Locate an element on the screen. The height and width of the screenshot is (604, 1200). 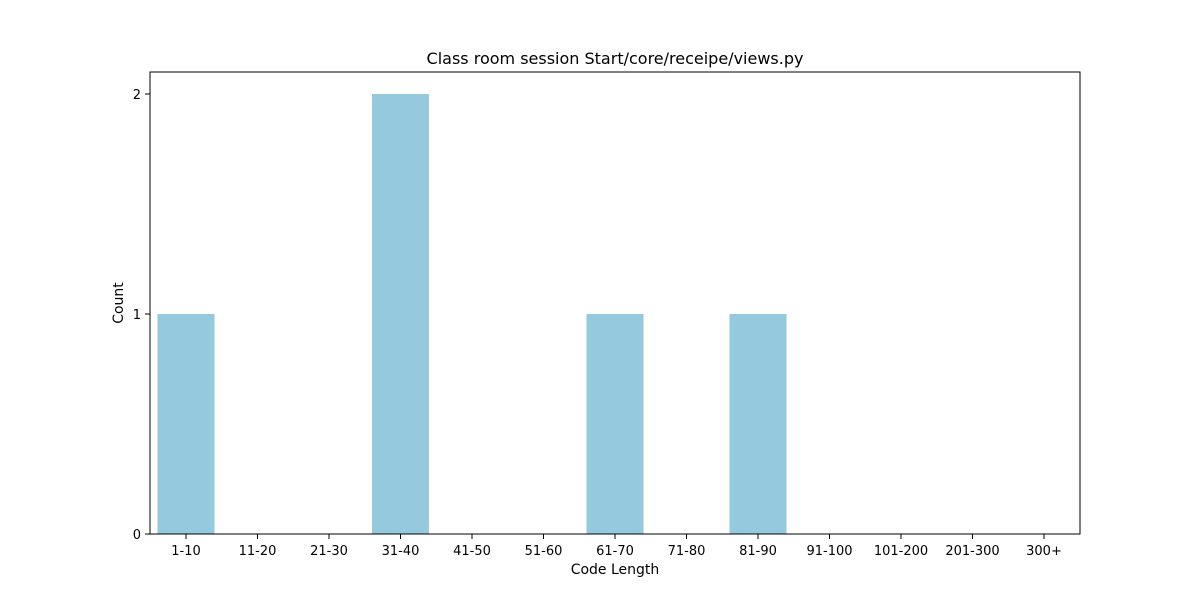
x-tick-label: 101-200 is located at coordinates (901, 551).